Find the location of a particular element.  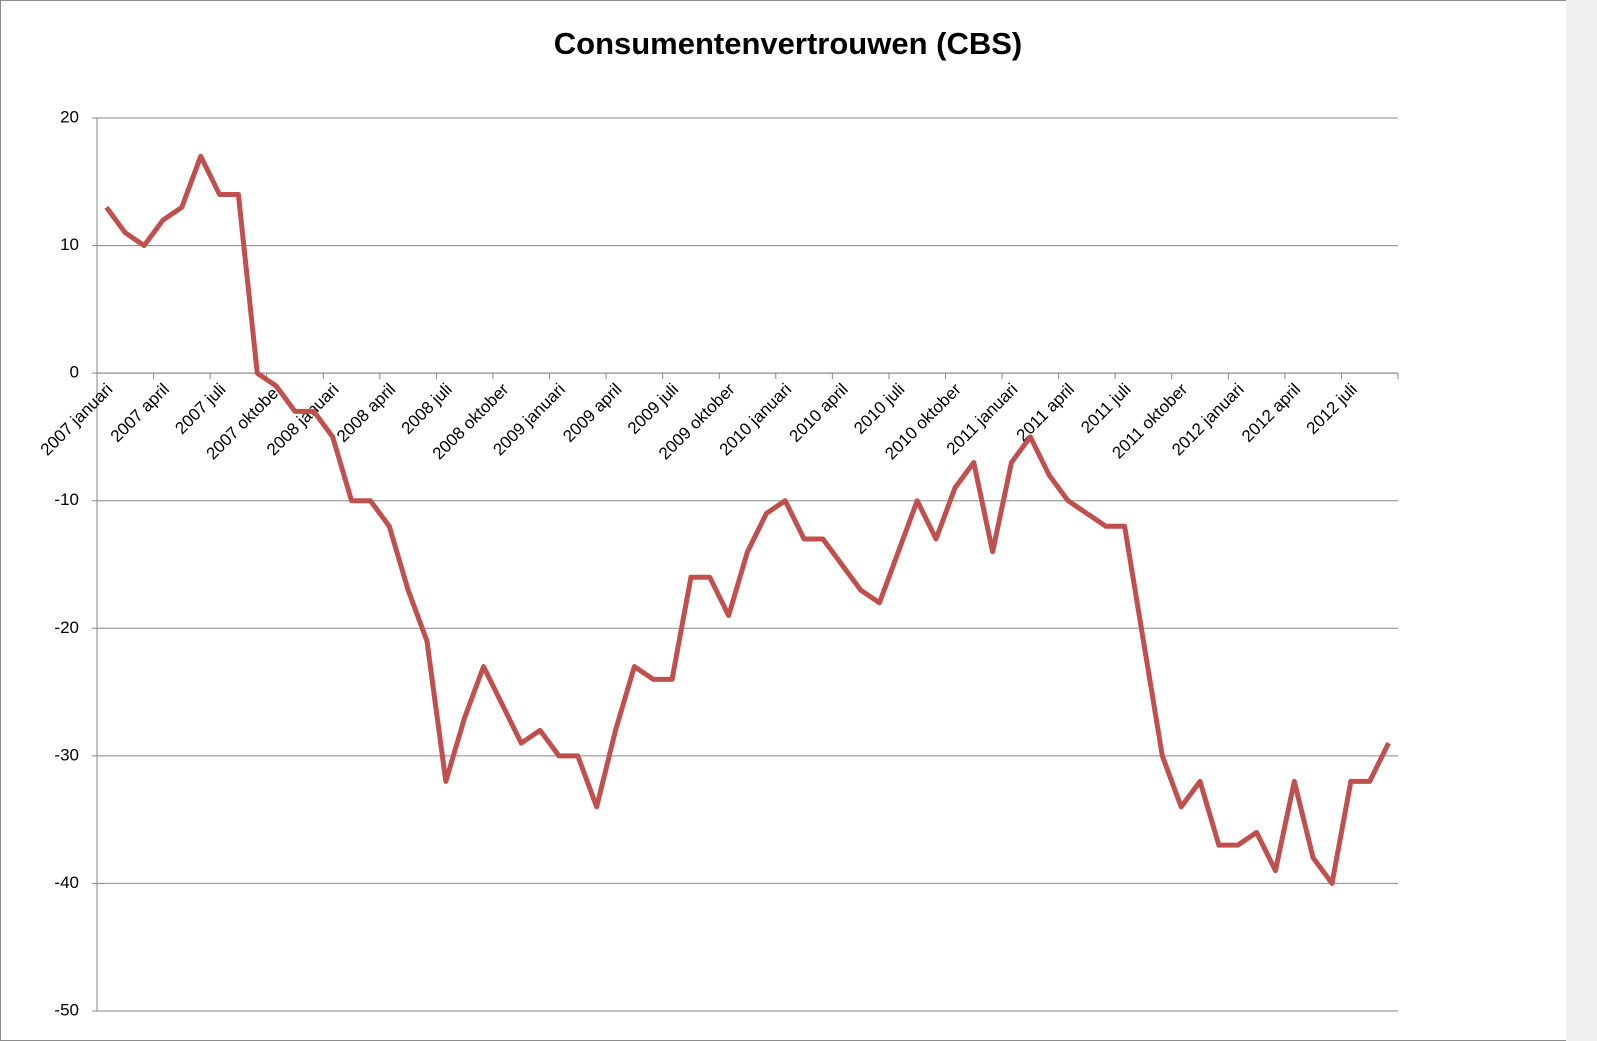

y-tick-label: -40 is located at coordinates (66, 882).